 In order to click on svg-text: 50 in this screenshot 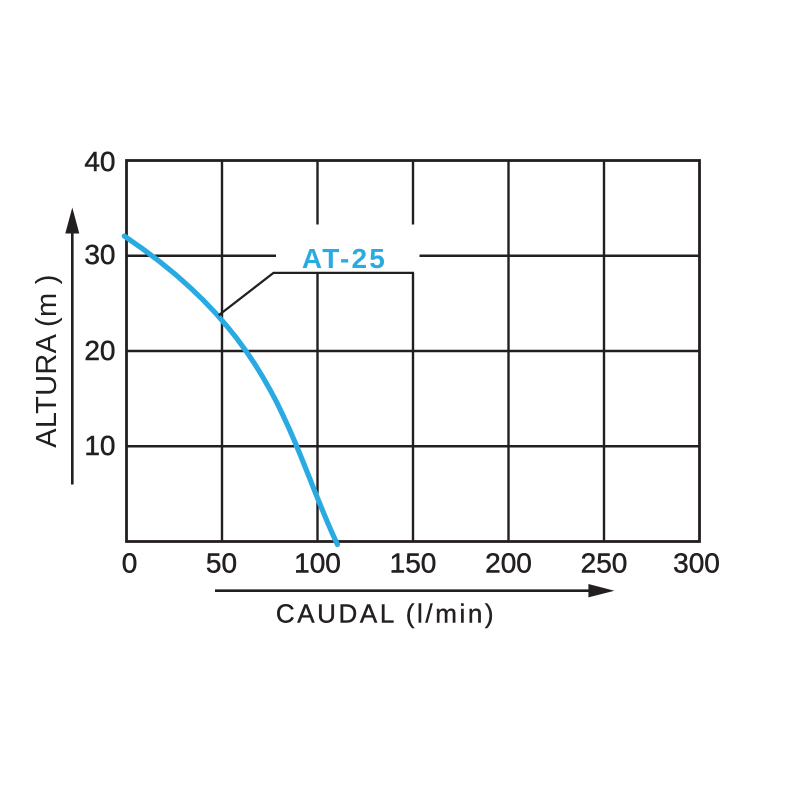, I will do `click(221, 563)`.